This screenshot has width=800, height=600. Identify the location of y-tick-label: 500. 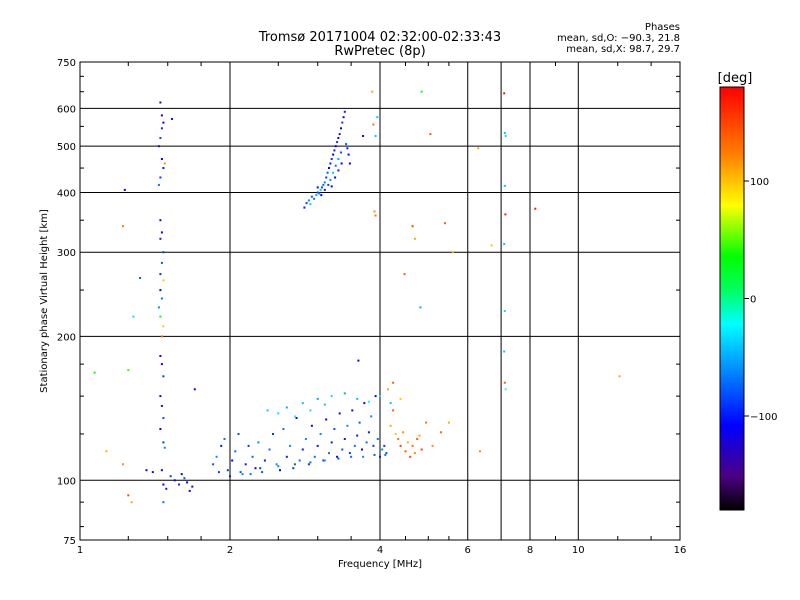
(66, 147).